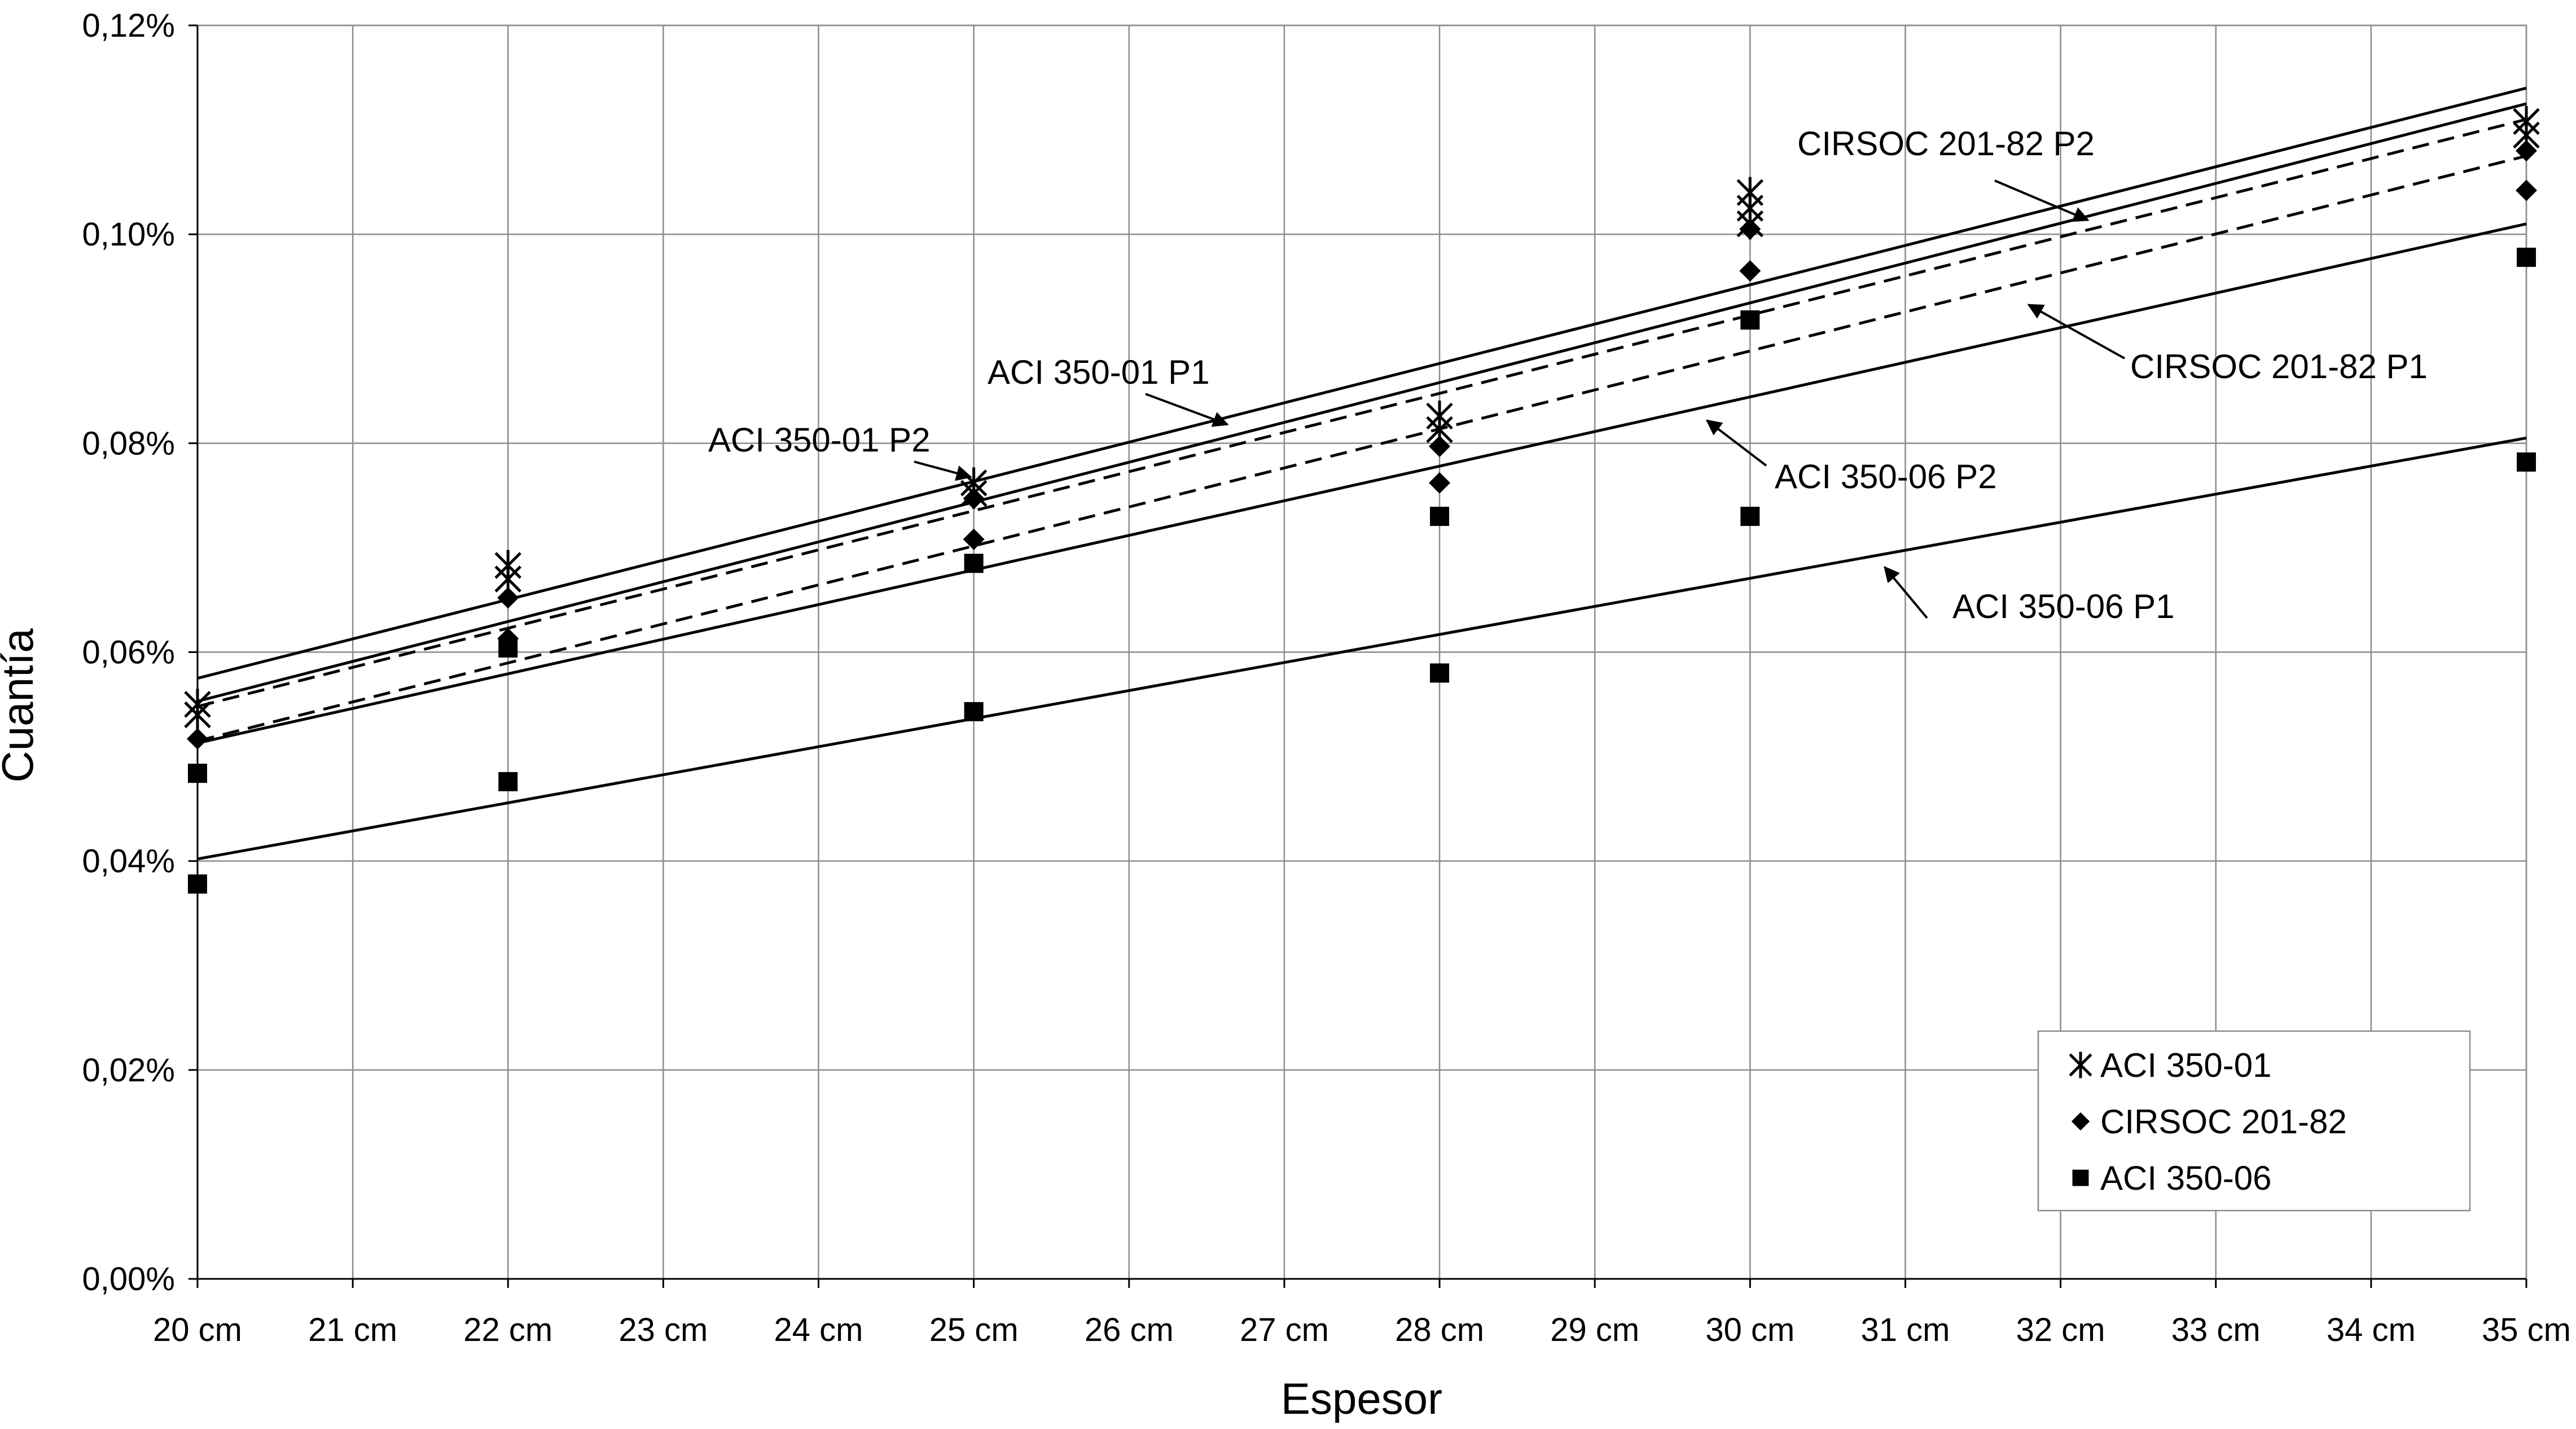  What do you see at coordinates (1284, 1330) in the screenshot?
I see `x-tick-label: 27 cm` at bounding box center [1284, 1330].